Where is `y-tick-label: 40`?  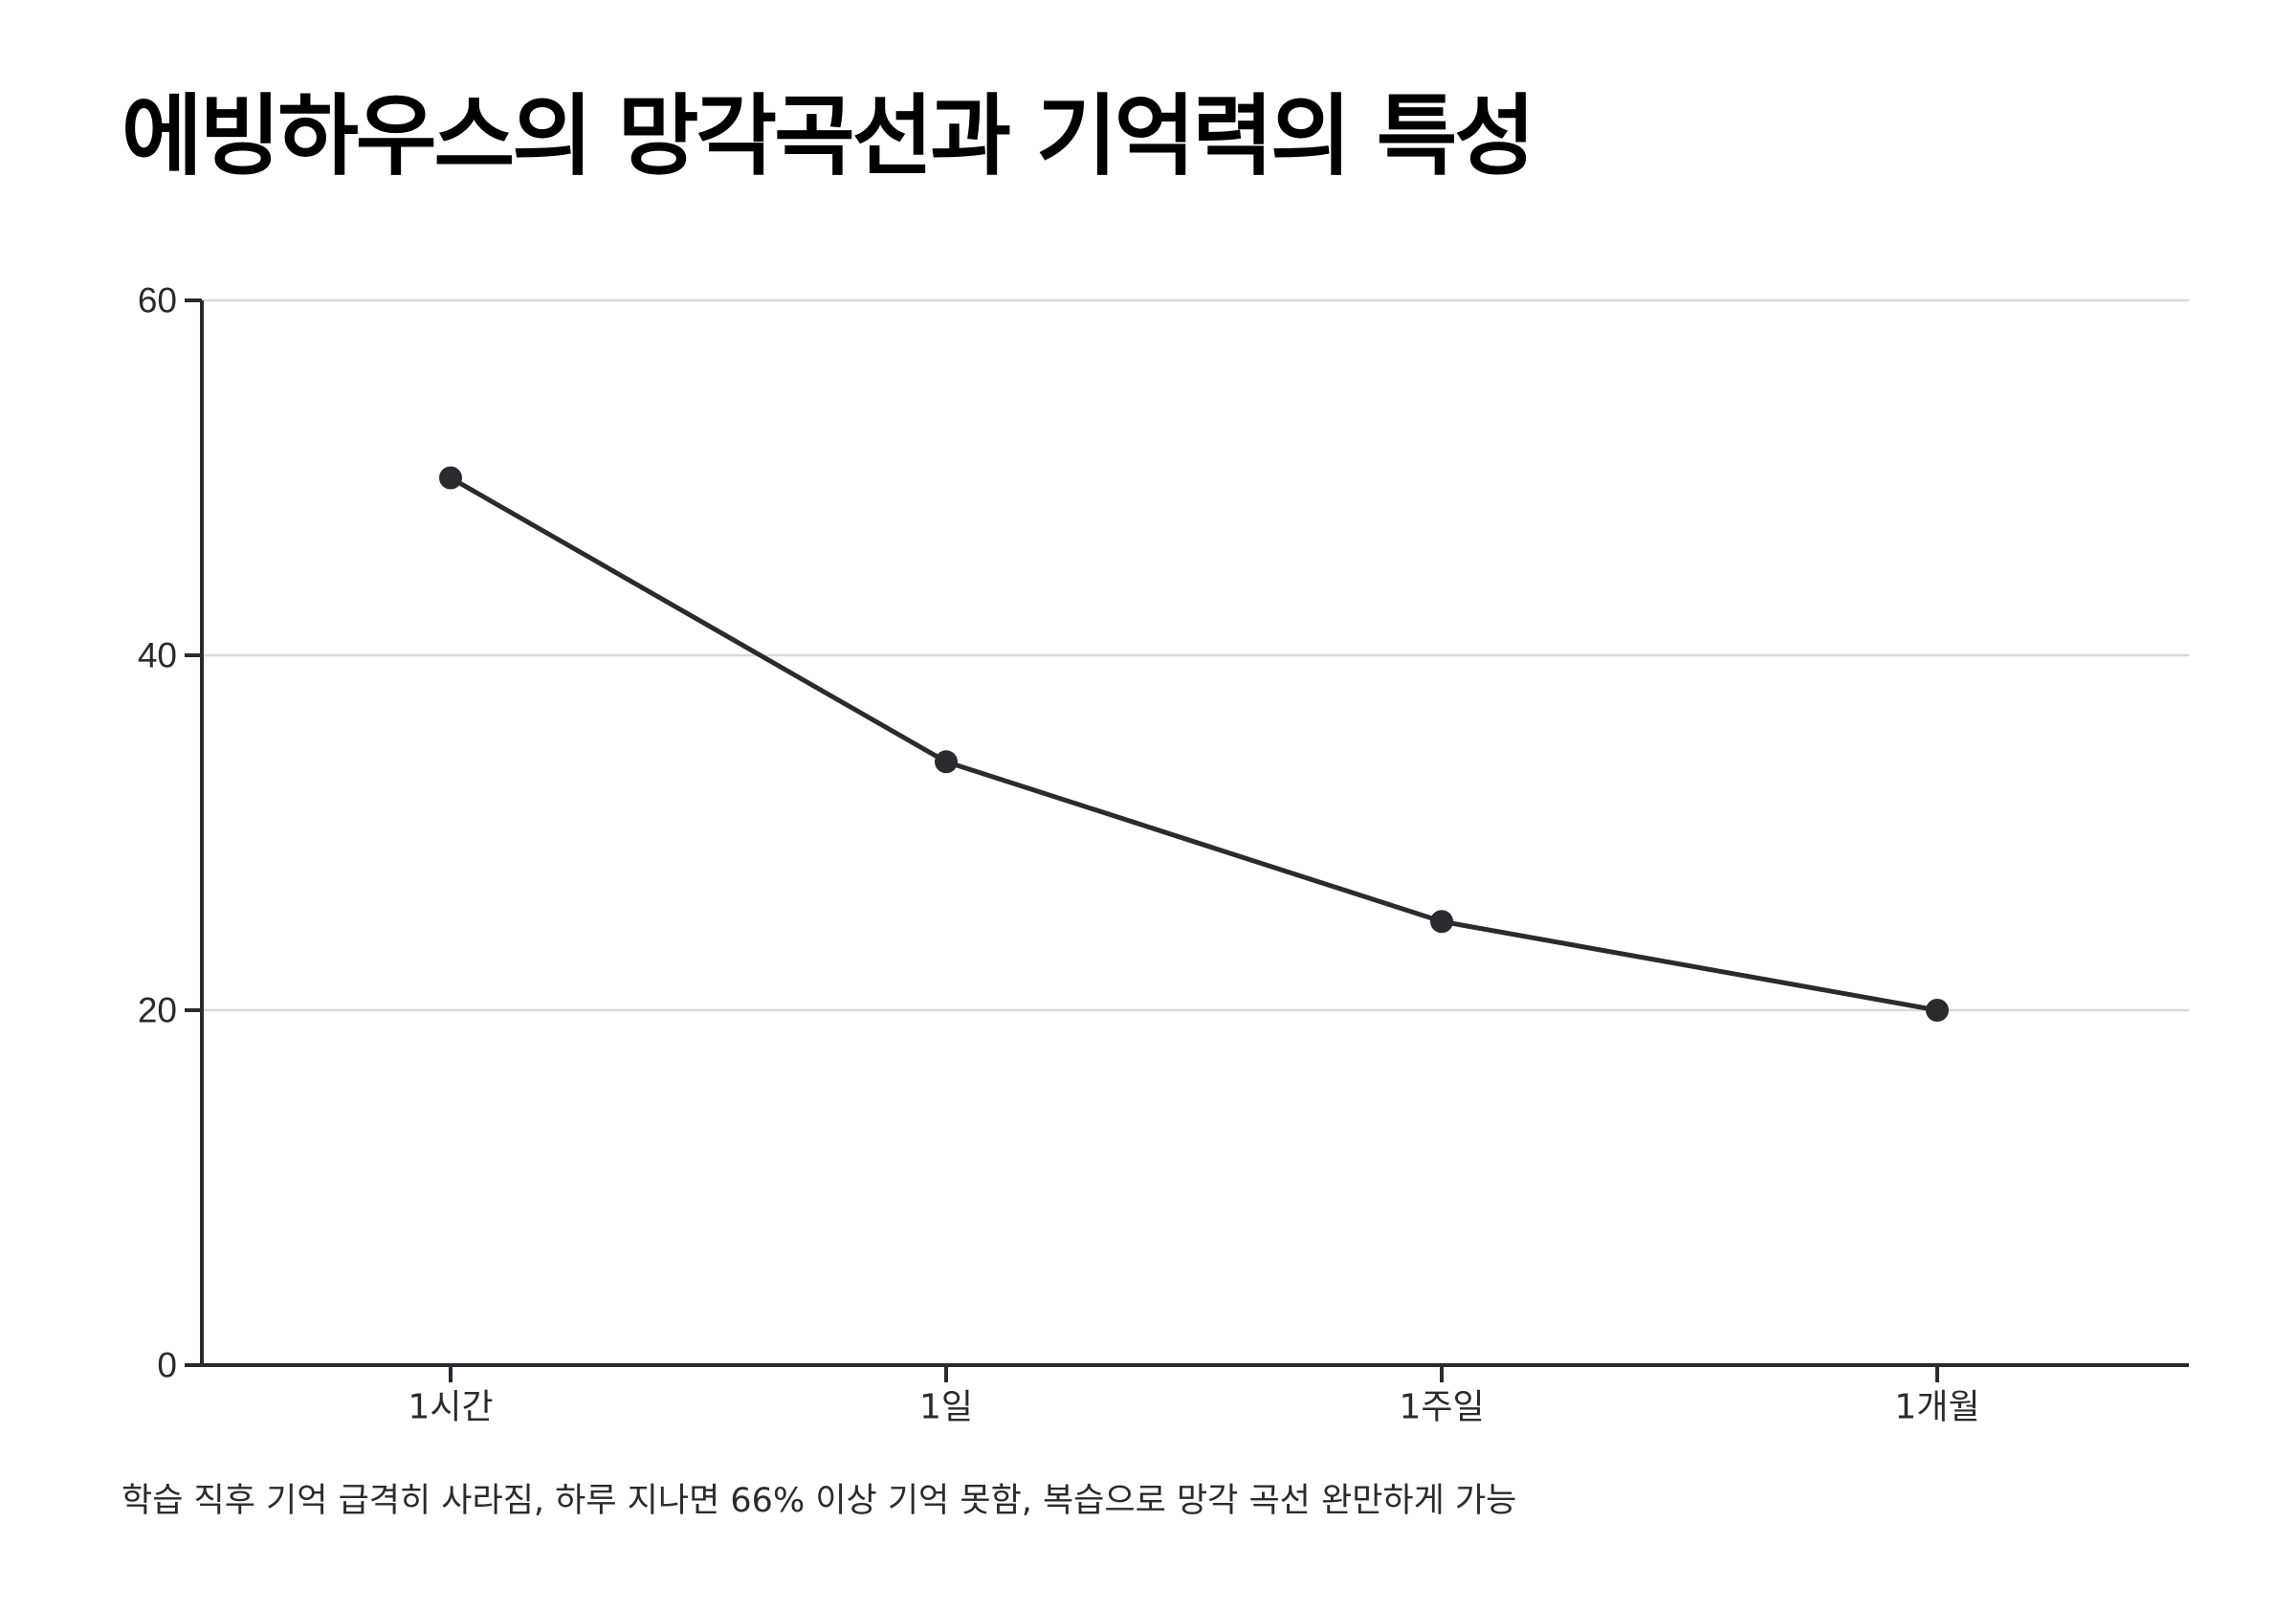 y-tick-label: 40 is located at coordinates (158, 655).